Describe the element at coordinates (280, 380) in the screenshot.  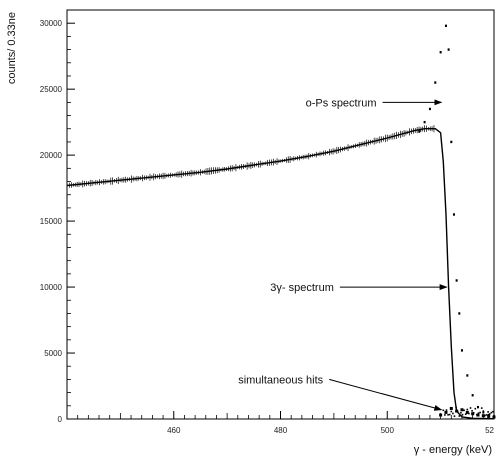
I see `annotation-label: simultaneous hits` at that location.